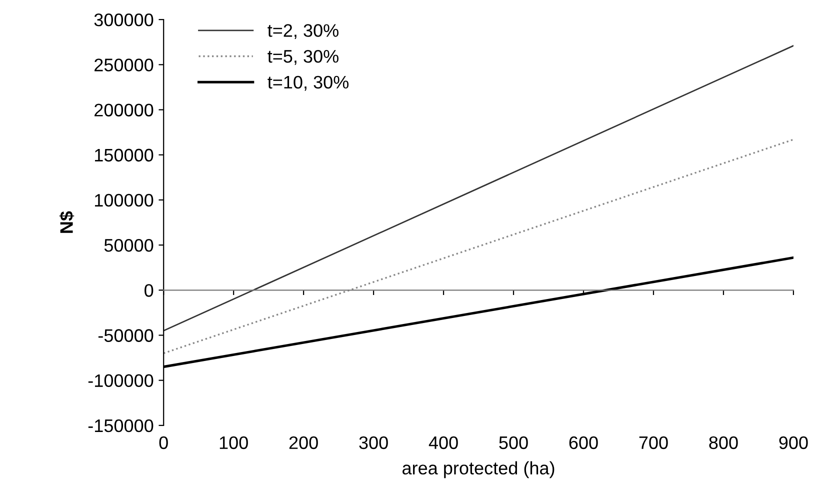 This screenshot has height=489, width=818. What do you see at coordinates (163, 443) in the screenshot?
I see `x-tick-label: 0` at bounding box center [163, 443].